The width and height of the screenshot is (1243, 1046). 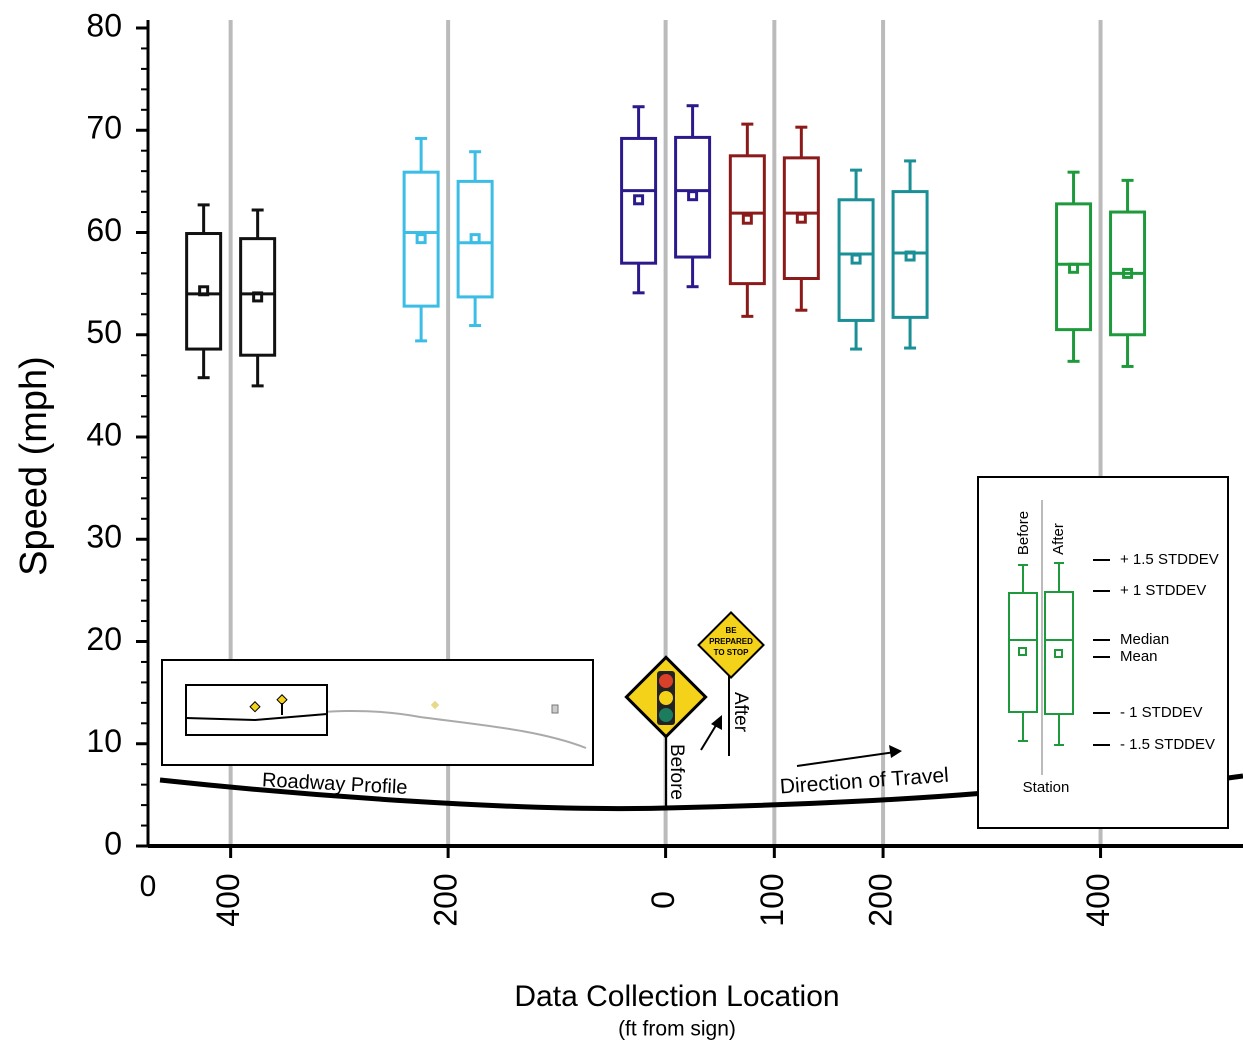 I want to click on sign-text: BE, so click(x=731, y=630).